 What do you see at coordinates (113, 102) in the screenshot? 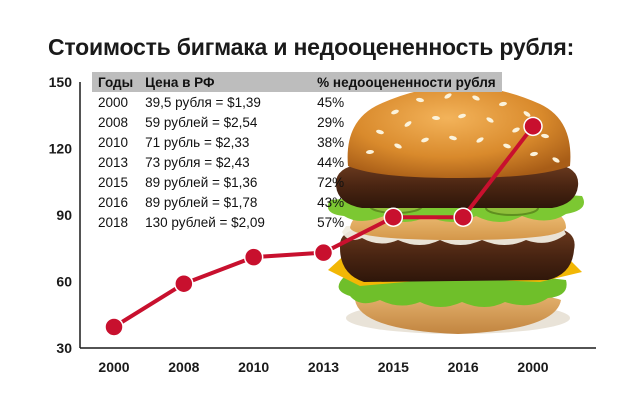
I see `row-year: 2000` at bounding box center [113, 102].